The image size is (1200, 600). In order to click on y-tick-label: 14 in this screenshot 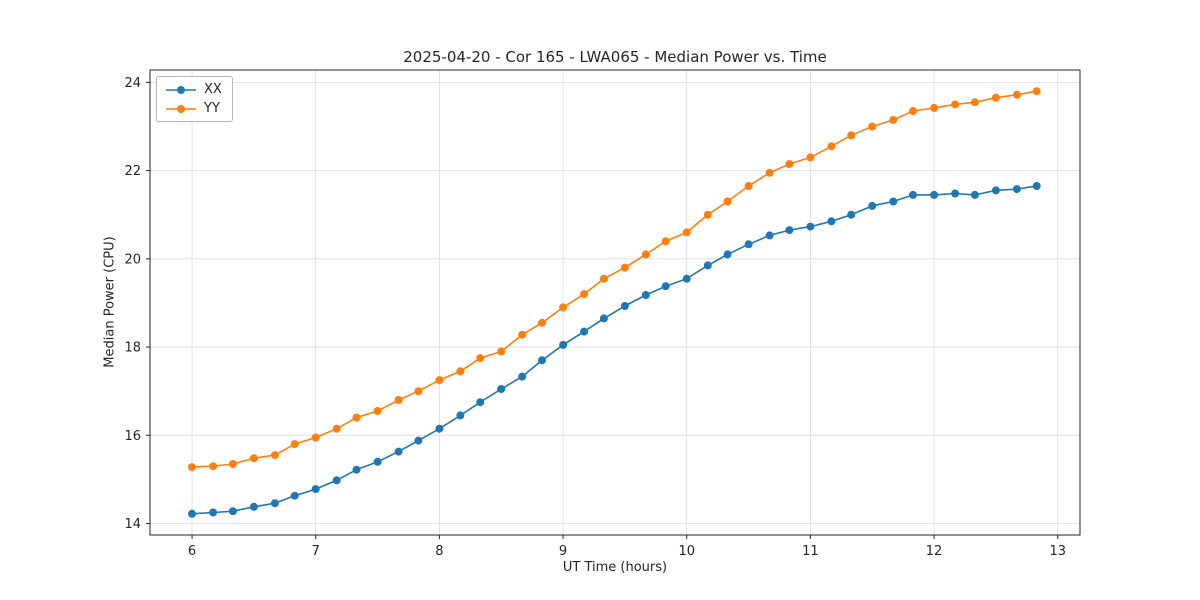, I will do `click(132, 524)`.